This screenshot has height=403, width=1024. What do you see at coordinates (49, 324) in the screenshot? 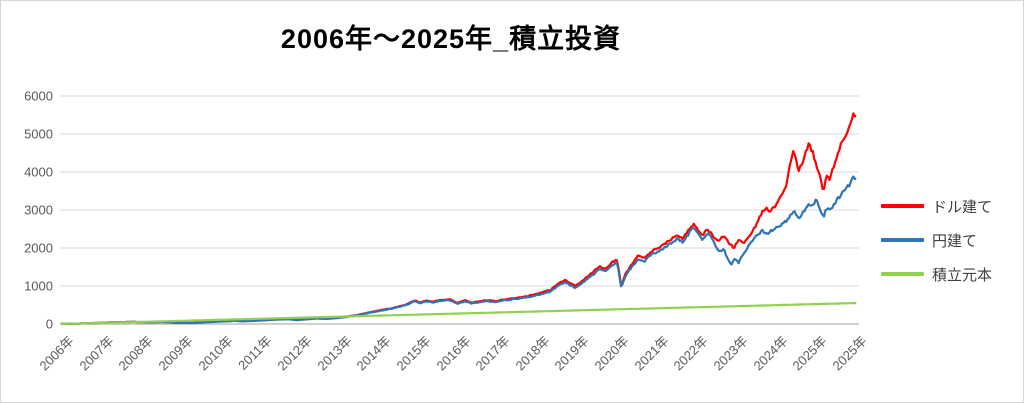
I see `y-tick-label-0: 0` at bounding box center [49, 324].